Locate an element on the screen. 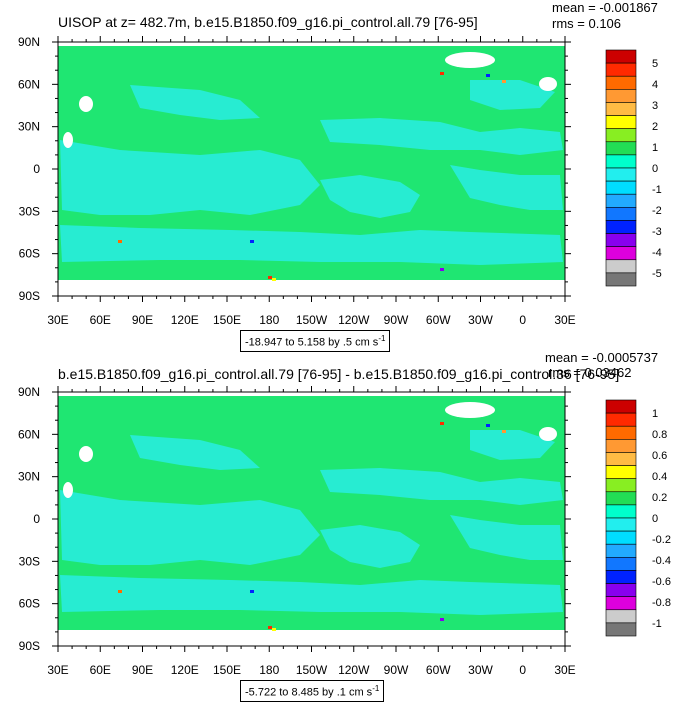  colorbar-label: 0 is located at coordinates (655, 169).